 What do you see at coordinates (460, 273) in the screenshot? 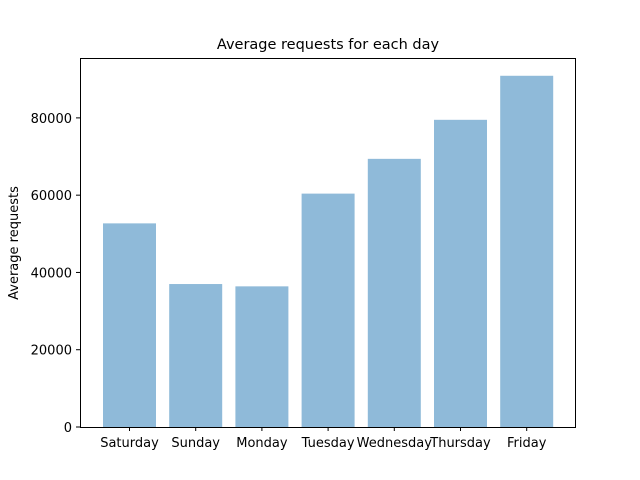
I see `bar-thursday` at bounding box center [460, 273].